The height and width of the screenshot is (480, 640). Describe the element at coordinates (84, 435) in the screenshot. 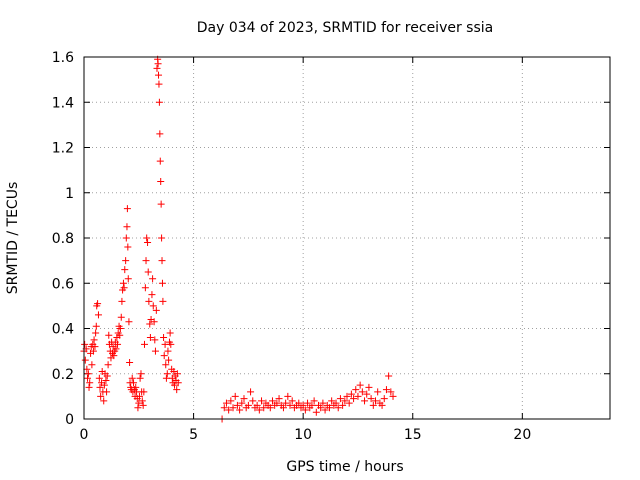

I see `x-tick-label: 0` at that location.